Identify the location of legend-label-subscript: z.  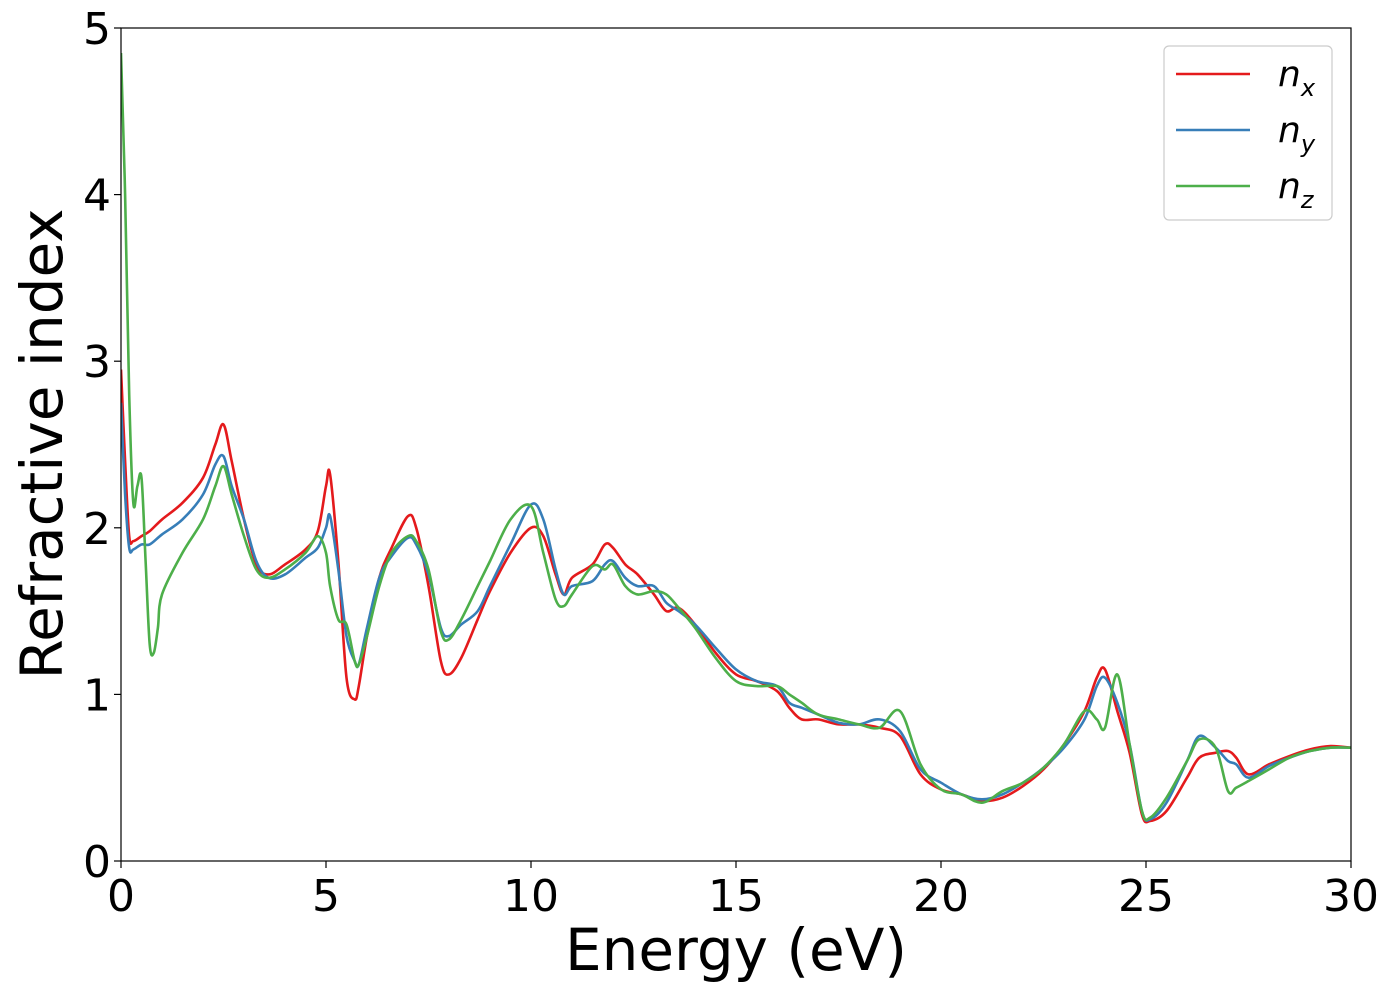
(1307, 200).